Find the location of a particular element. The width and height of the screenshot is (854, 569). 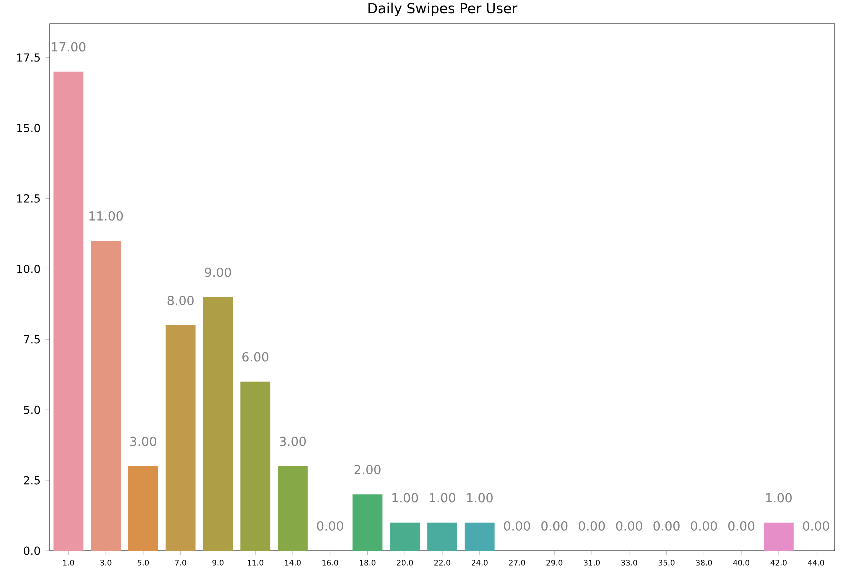

data-label: 6.00 is located at coordinates (255, 357).